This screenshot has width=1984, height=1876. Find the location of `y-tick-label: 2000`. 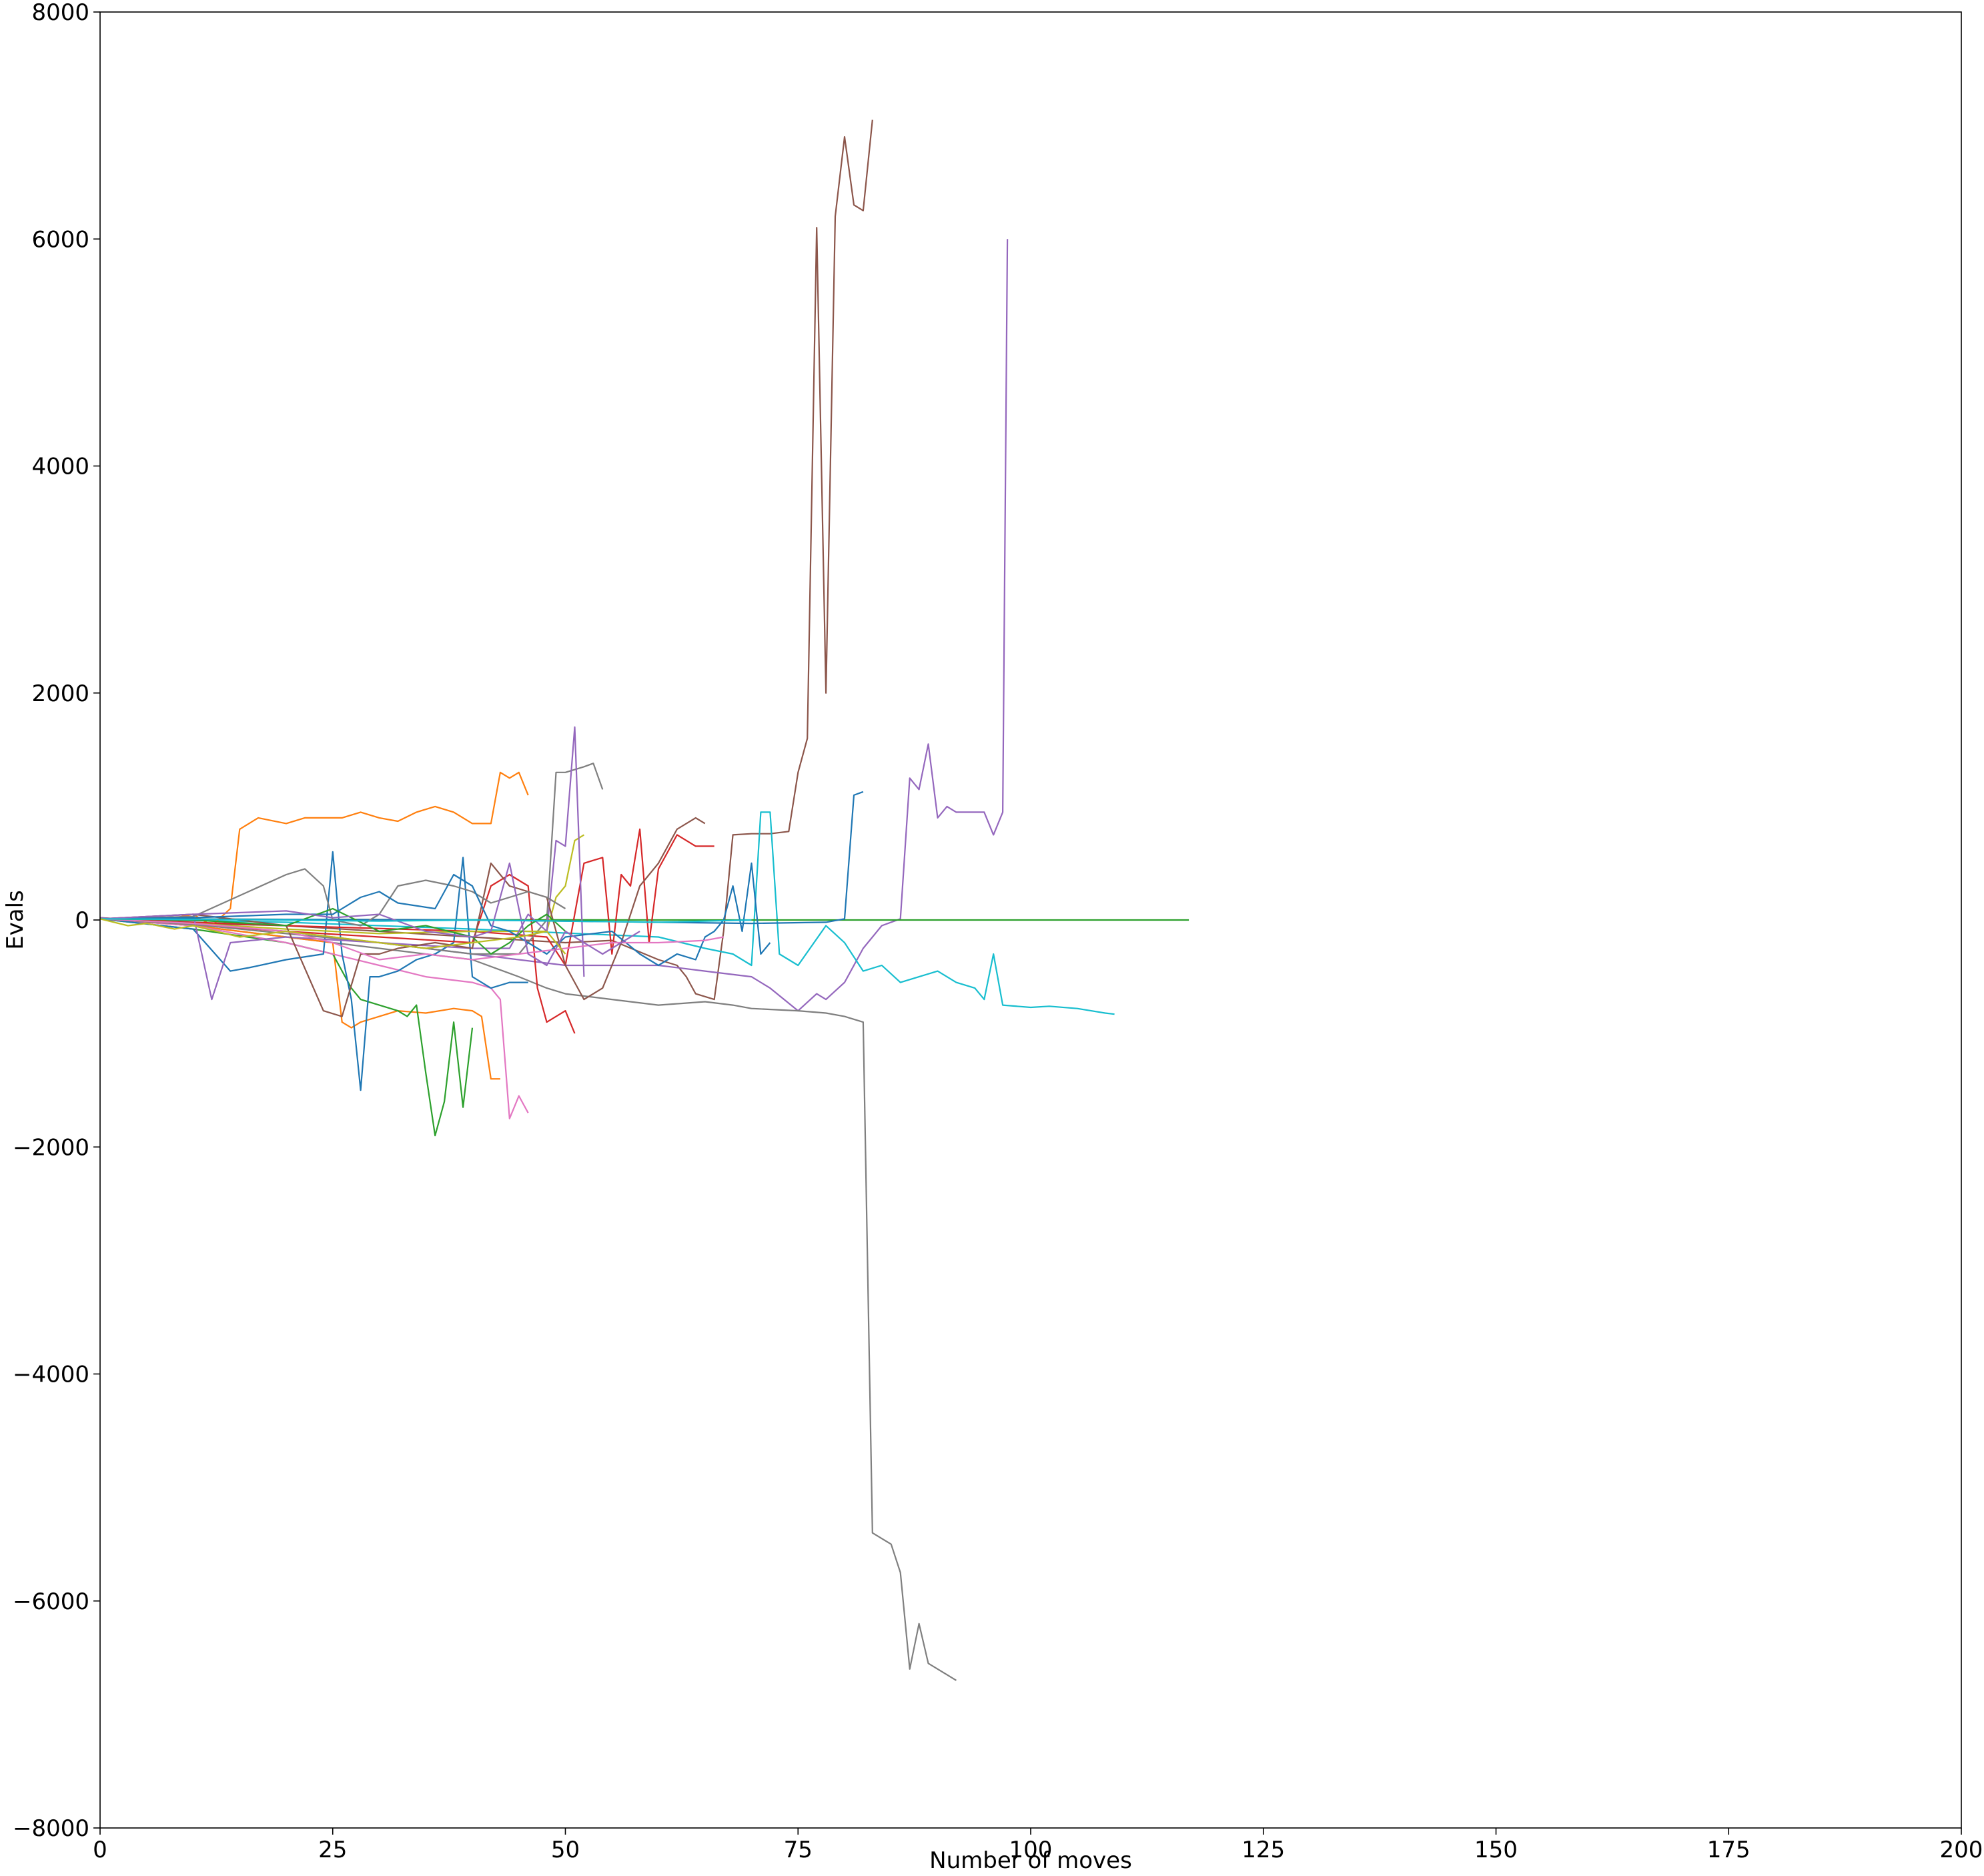

y-tick-label: 2000 is located at coordinates (60, 693).